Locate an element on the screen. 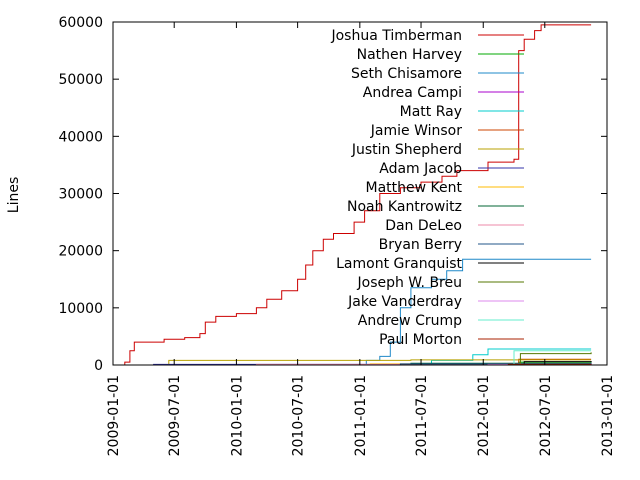  x-tick-label: 2012-07-01 is located at coordinates (546, 415).